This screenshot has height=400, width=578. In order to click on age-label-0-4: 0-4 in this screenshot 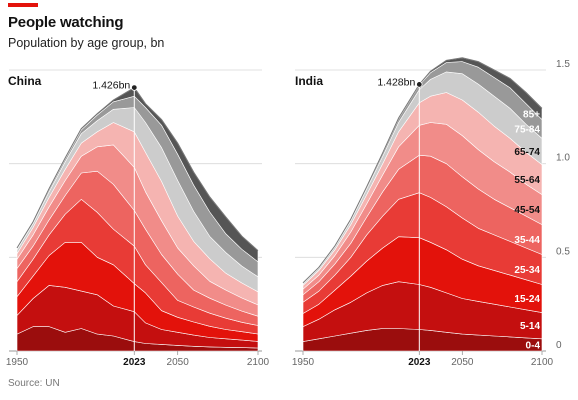, I will do `click(533, 345)`.